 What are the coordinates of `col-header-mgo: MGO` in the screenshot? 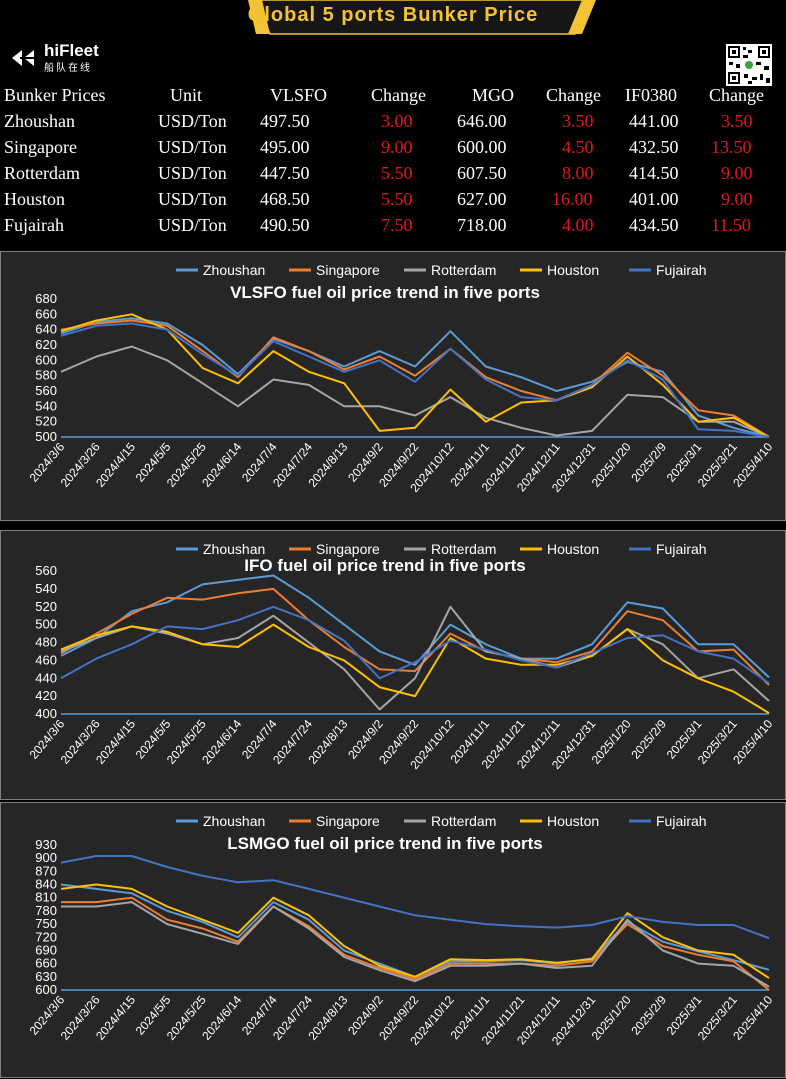 It's located at (493, 94).